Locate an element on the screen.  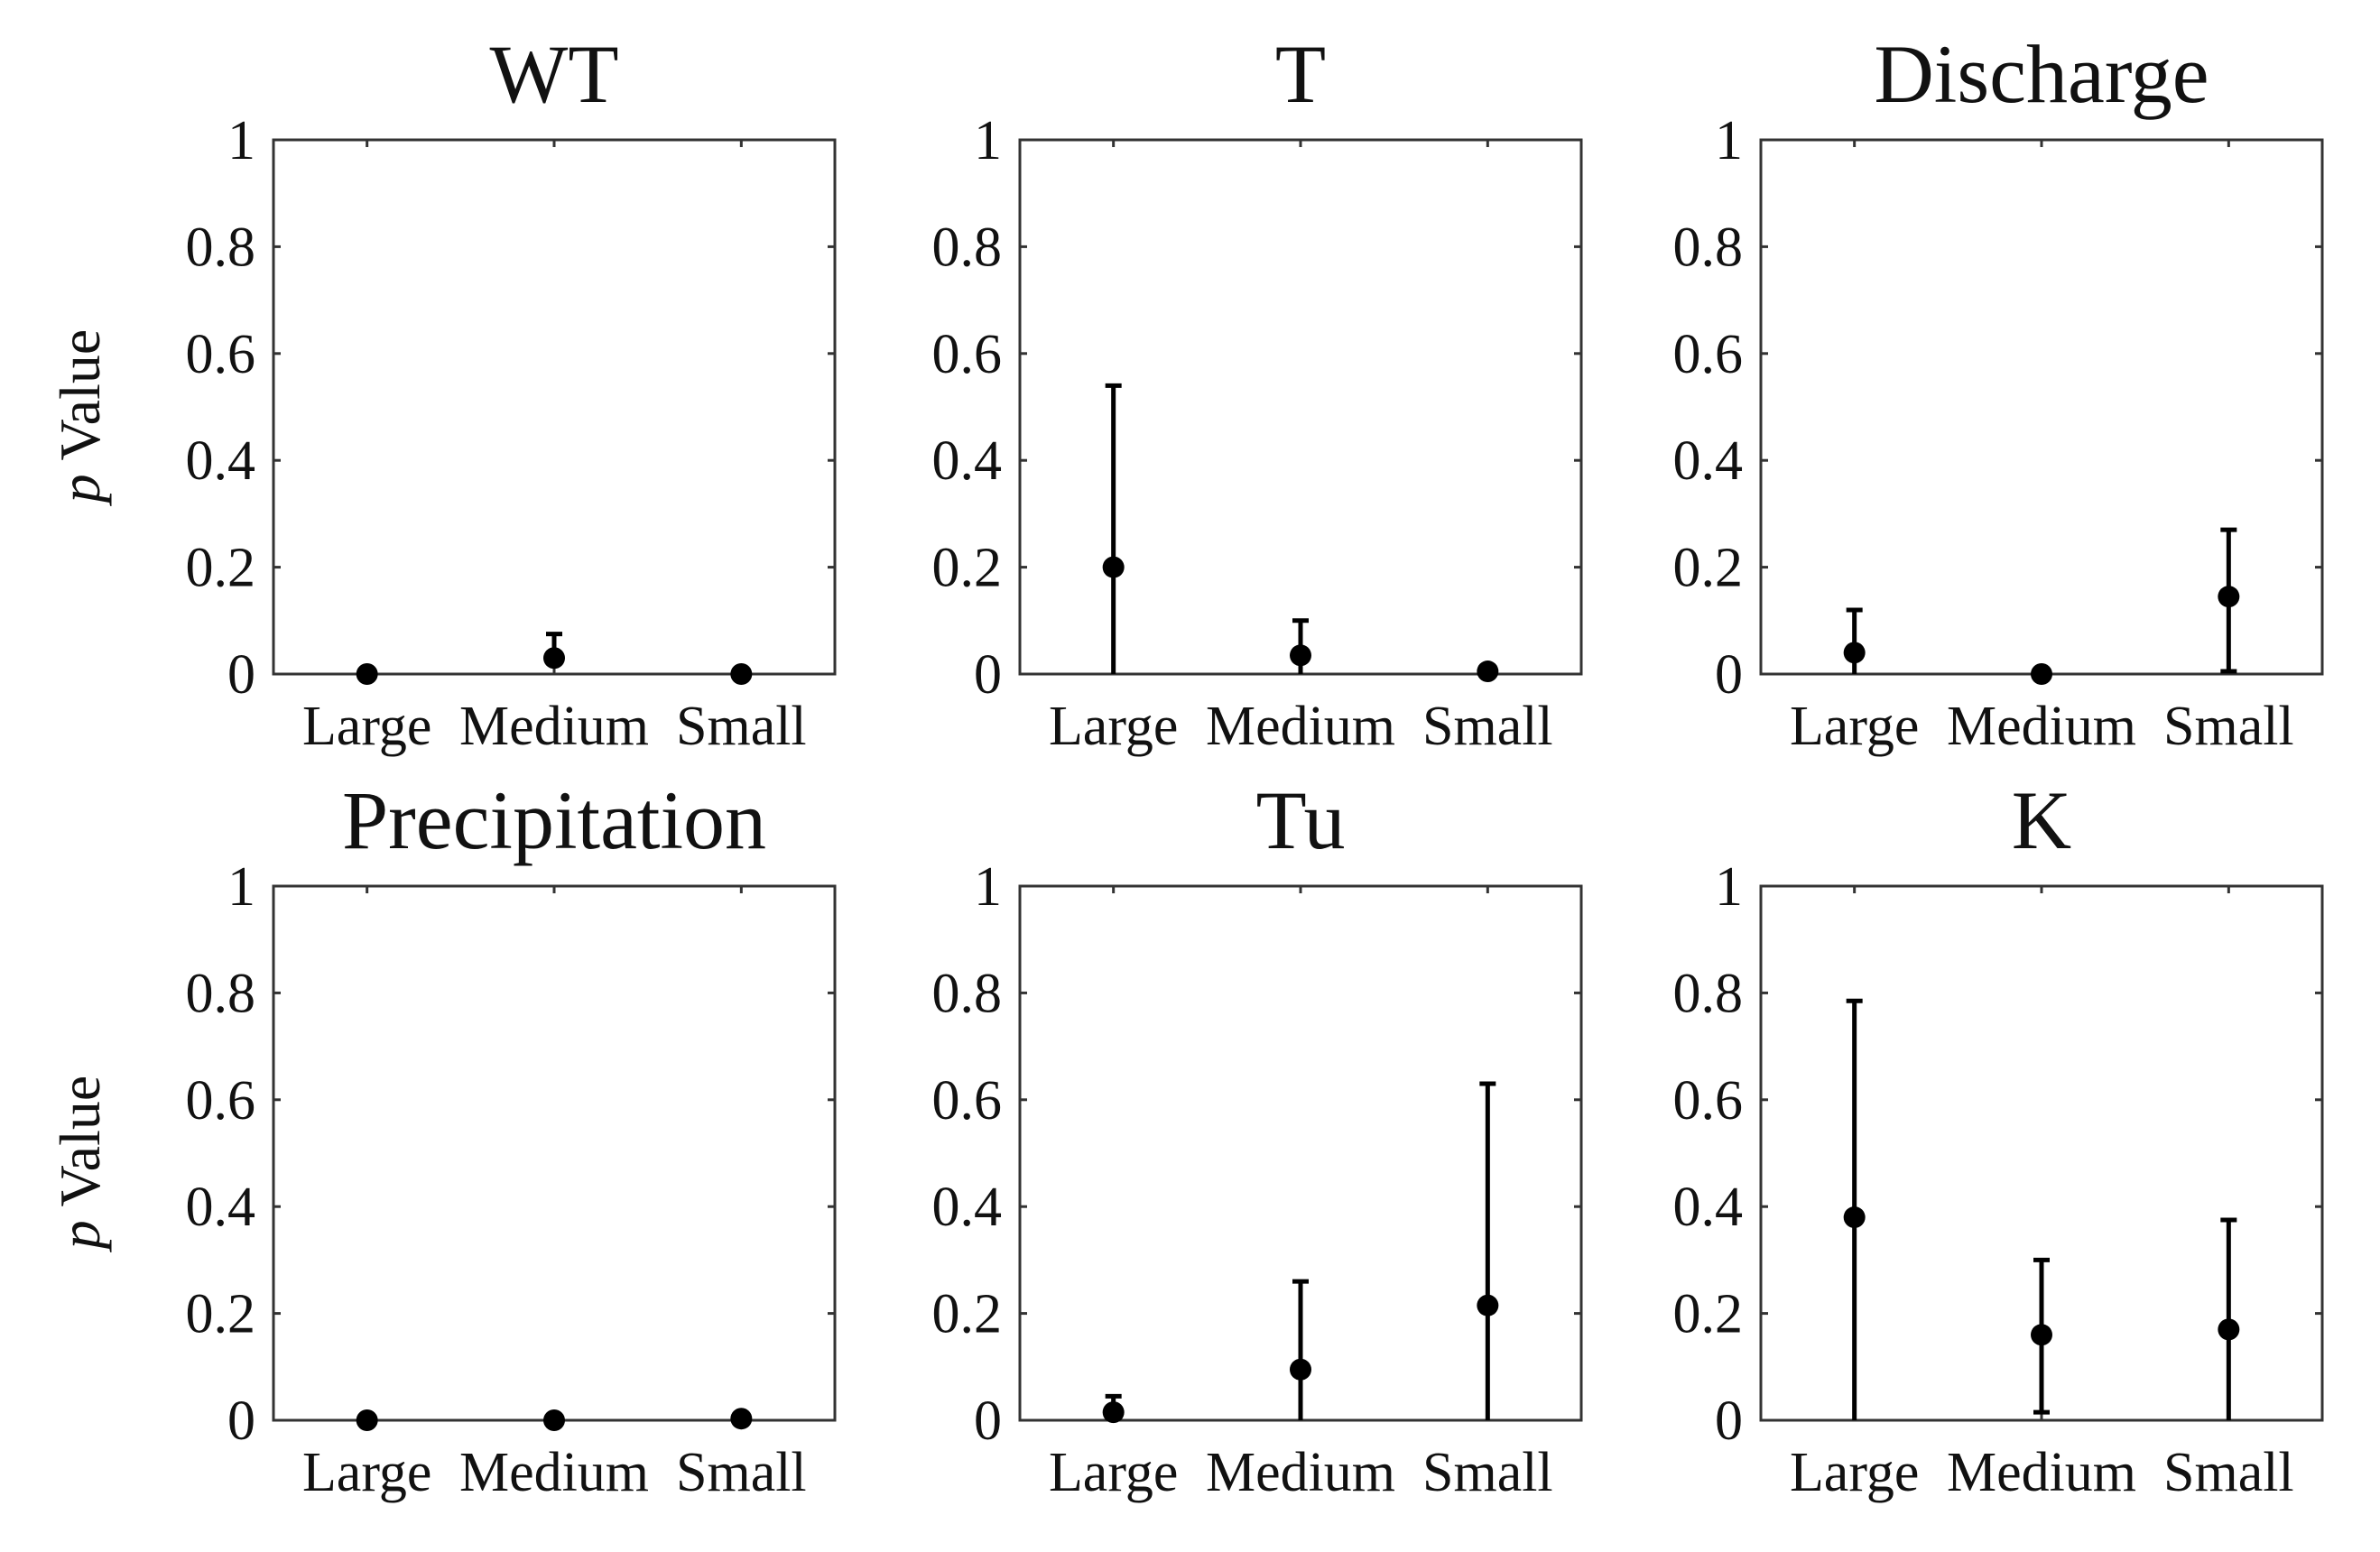
subplot-k: K 0 0.2 0.4 0.6 0.8 1 Large Medium Small is located at coordinates (1999, 1138).